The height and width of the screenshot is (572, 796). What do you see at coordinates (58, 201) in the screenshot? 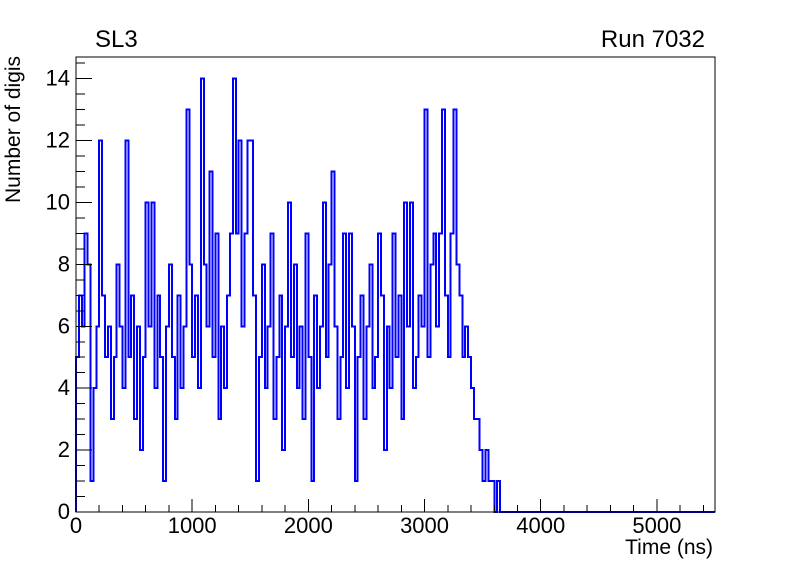
I see `y-tick-label: 10` at bounding box center [58, 201].